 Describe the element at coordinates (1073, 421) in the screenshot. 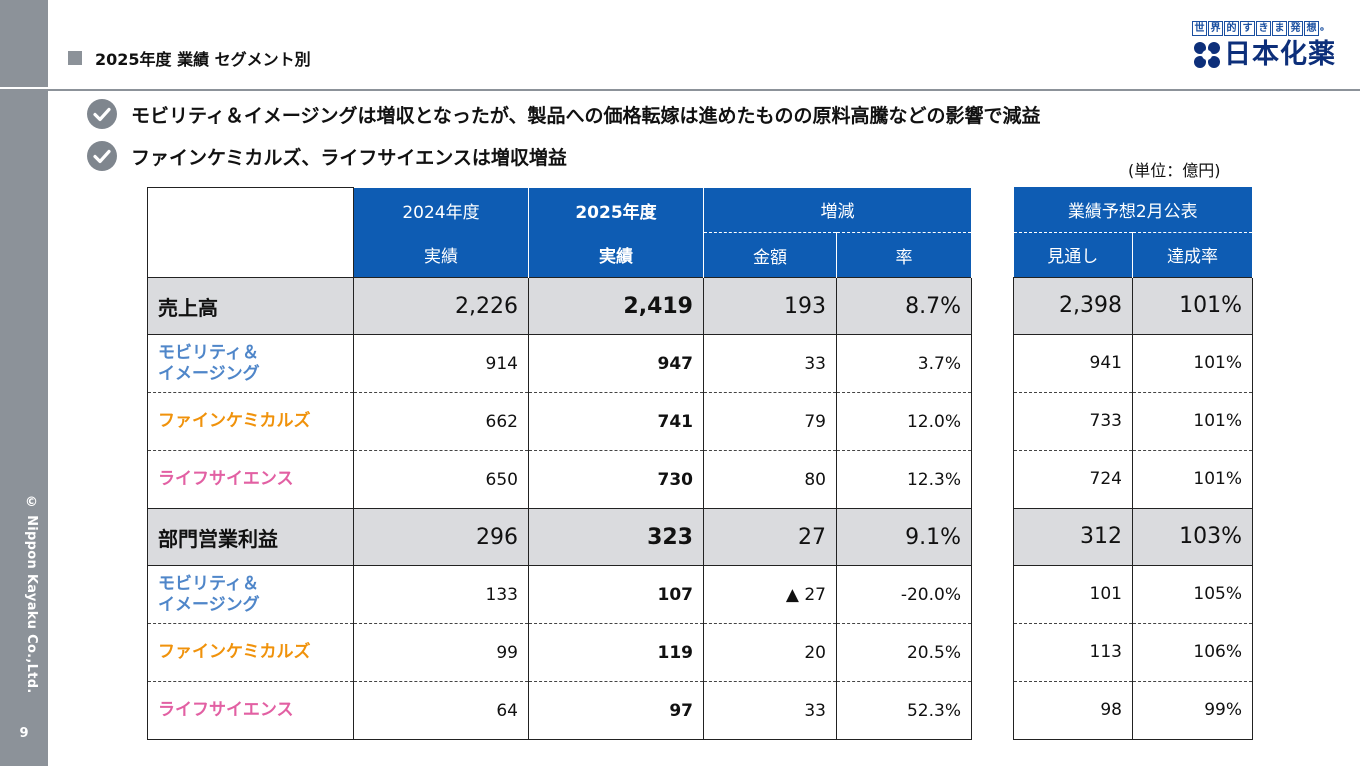

I see `cell-outlook: 733` at that location.